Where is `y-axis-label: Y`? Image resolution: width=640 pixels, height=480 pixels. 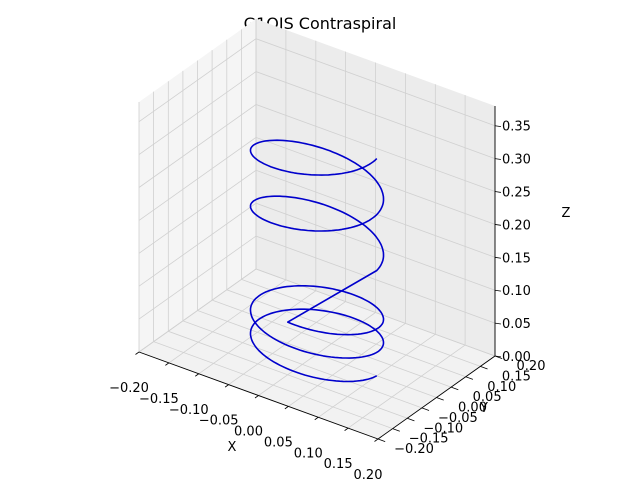
y-axis-label: Y is located at coordinates (483, 408).